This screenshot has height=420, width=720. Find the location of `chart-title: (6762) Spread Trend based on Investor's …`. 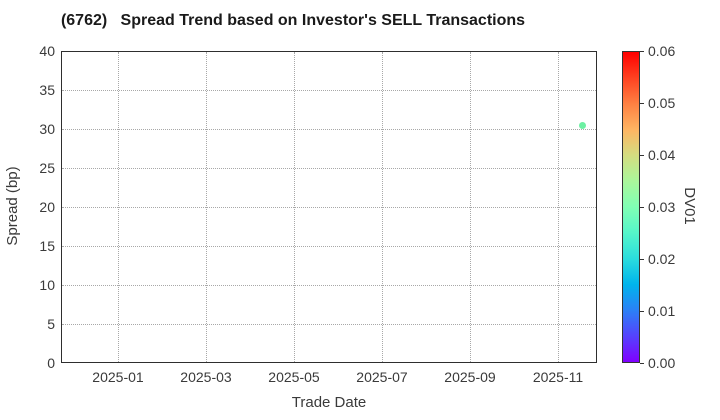

chart-title: (6762) Spread Trend based on Investor's … is located at coordinates (293, 20).